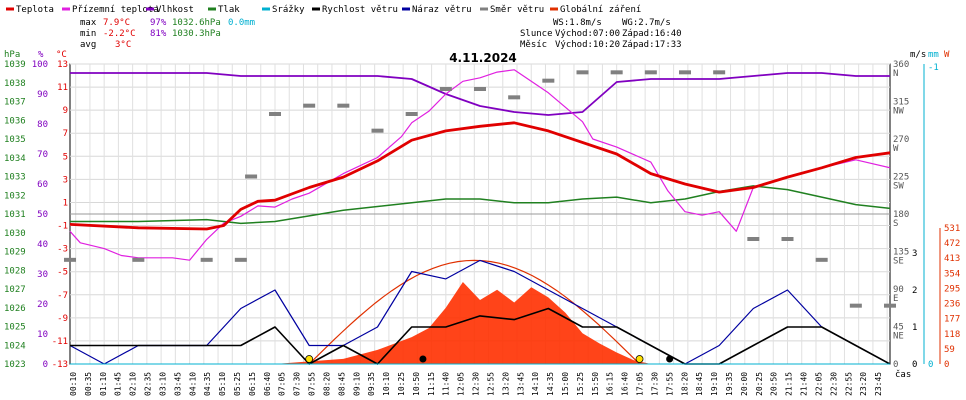 The height and width of the screenshot is (400, 966). Describe the element at coordinates (914, 254) in the screenshot. I see `ms-tick-label: 3` at that location.